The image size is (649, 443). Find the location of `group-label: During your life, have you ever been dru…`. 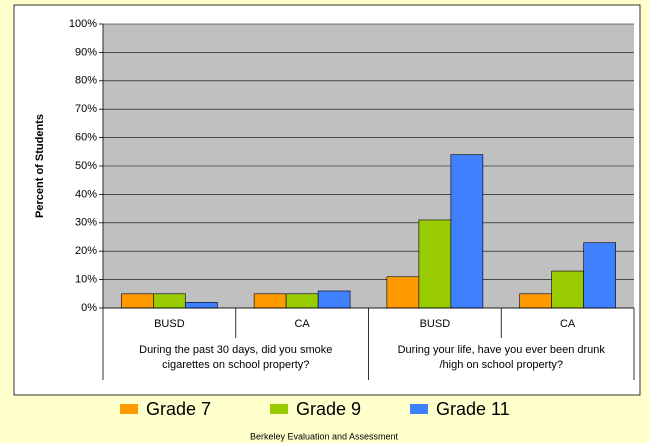

group-label: During your life, have you ever been dru… is located at coordinates (501, 357).